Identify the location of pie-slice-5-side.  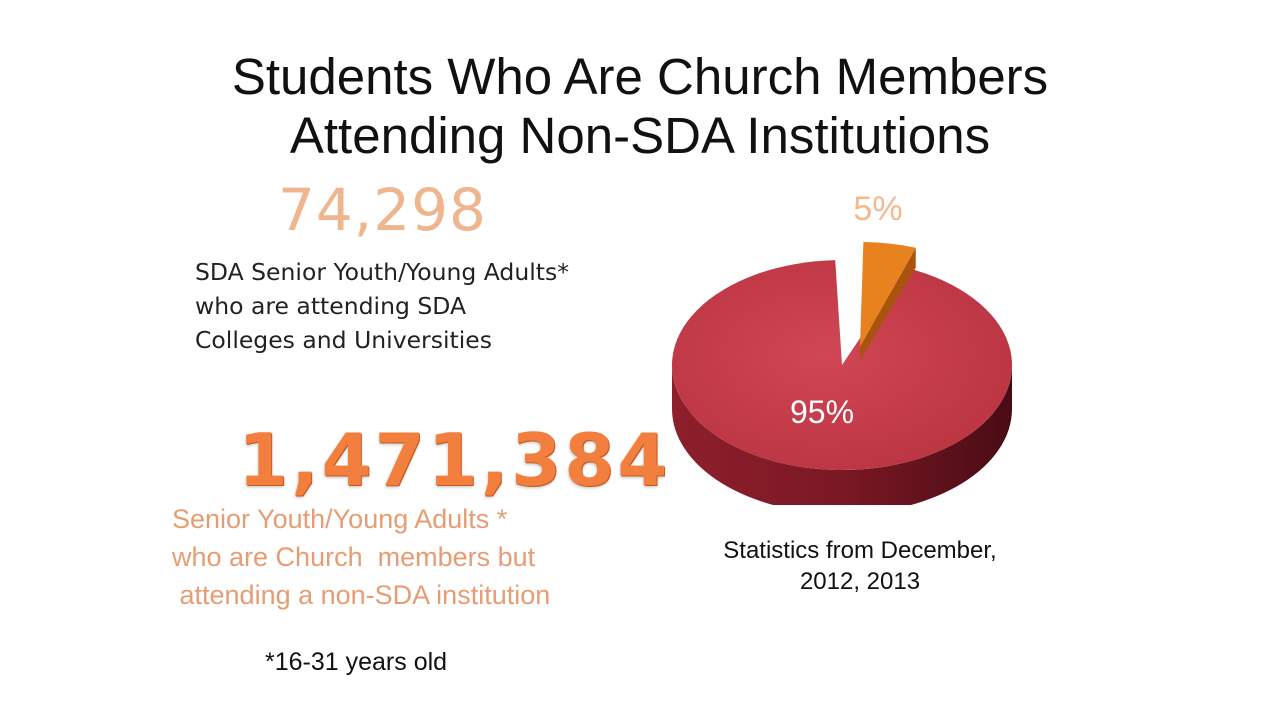
(888, 304).